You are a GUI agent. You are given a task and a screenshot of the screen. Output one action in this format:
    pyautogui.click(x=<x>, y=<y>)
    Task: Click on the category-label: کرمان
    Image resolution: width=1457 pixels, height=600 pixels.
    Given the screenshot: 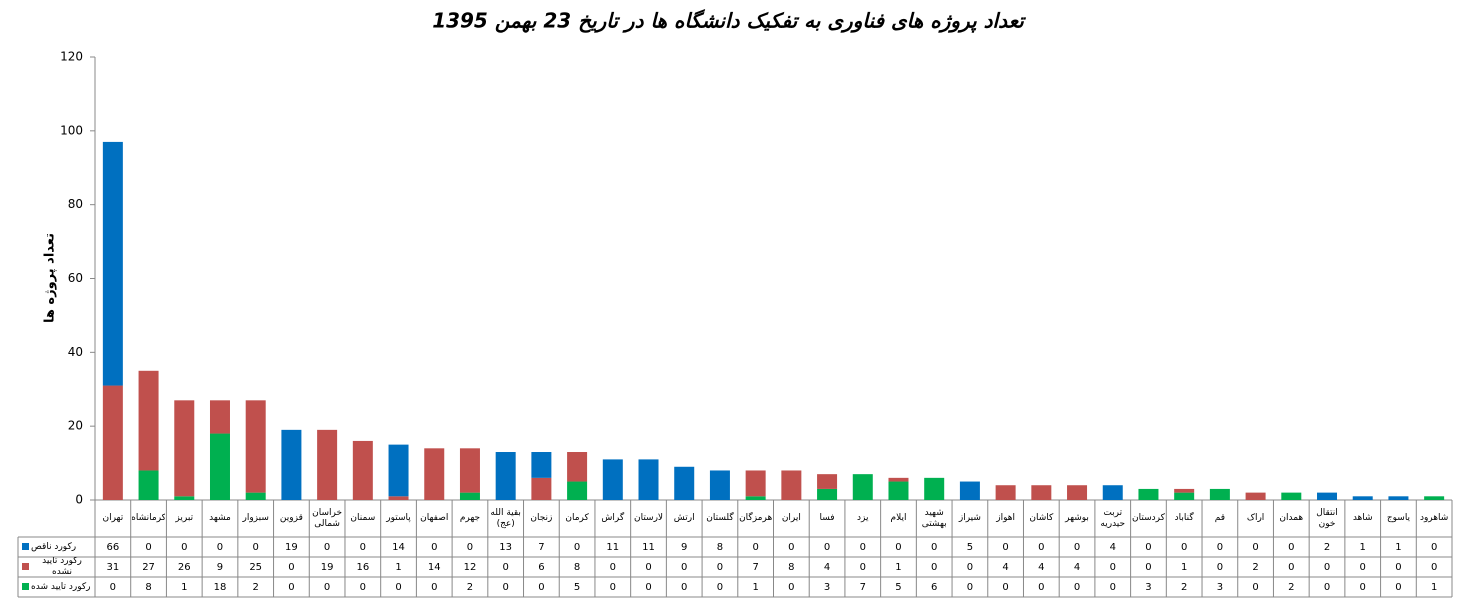 What is the action you would take?
    pyautogui.click(x=577, y=518)
    